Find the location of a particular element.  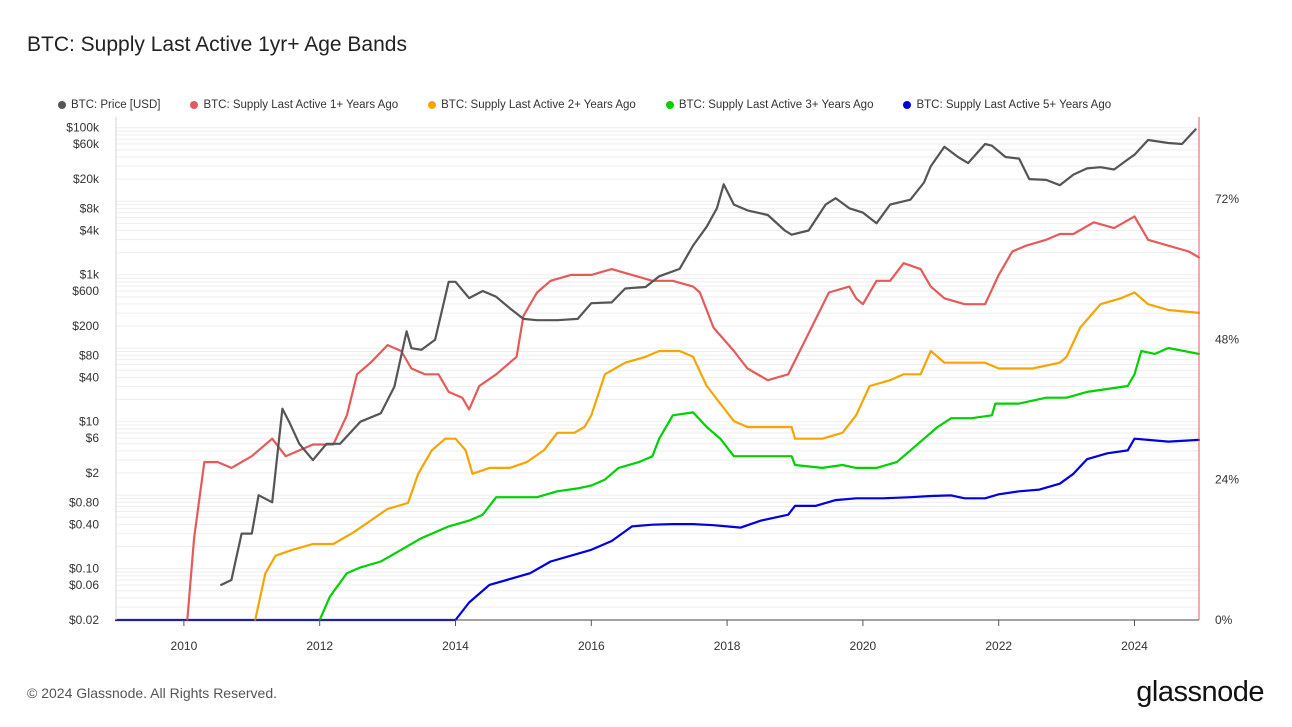

x-tick-label: 2022 is located at coordinates (998, 646).